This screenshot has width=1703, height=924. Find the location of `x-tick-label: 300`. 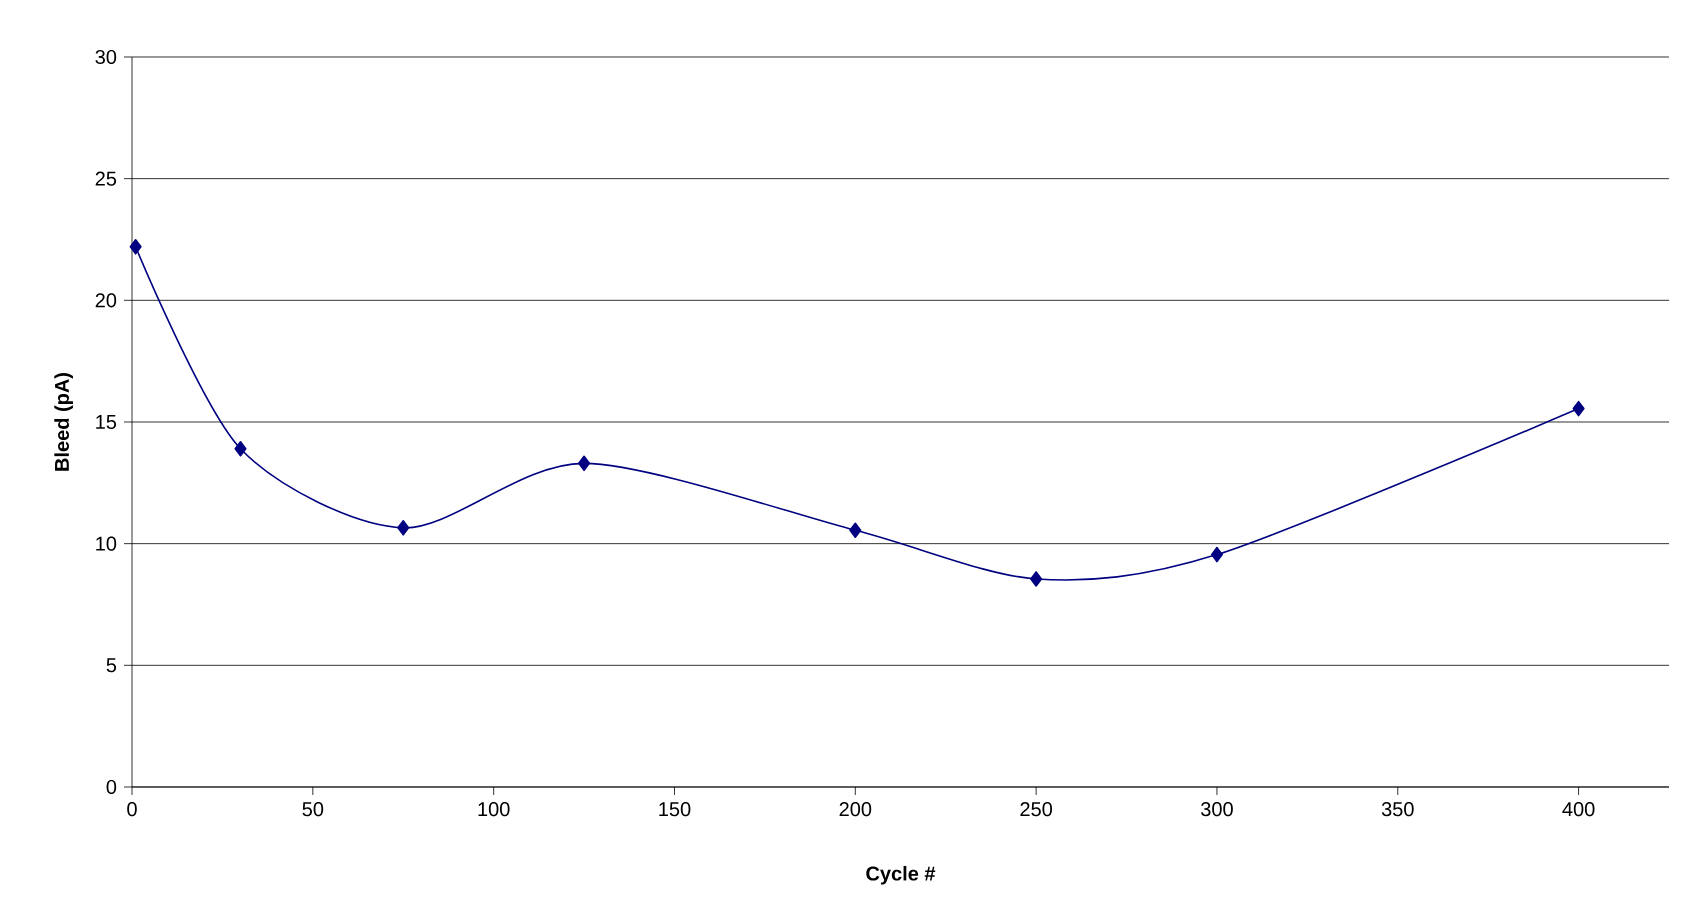

x-tick-label: 300 is located at coordinates (1217, 809).